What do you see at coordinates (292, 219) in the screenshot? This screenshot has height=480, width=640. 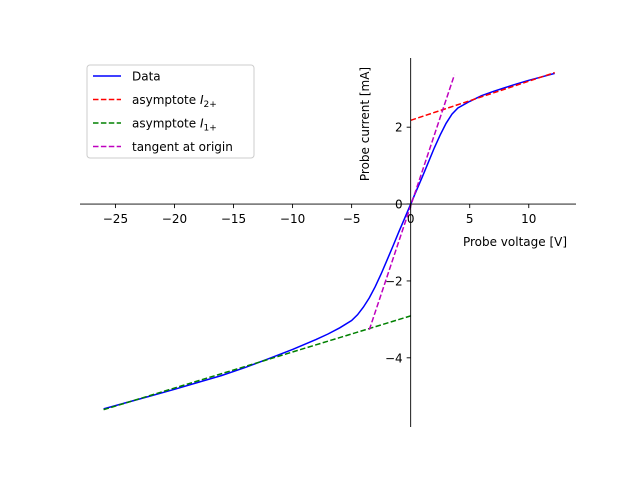 I see `x-tick-label: −10` at bounding box center [292, 219].